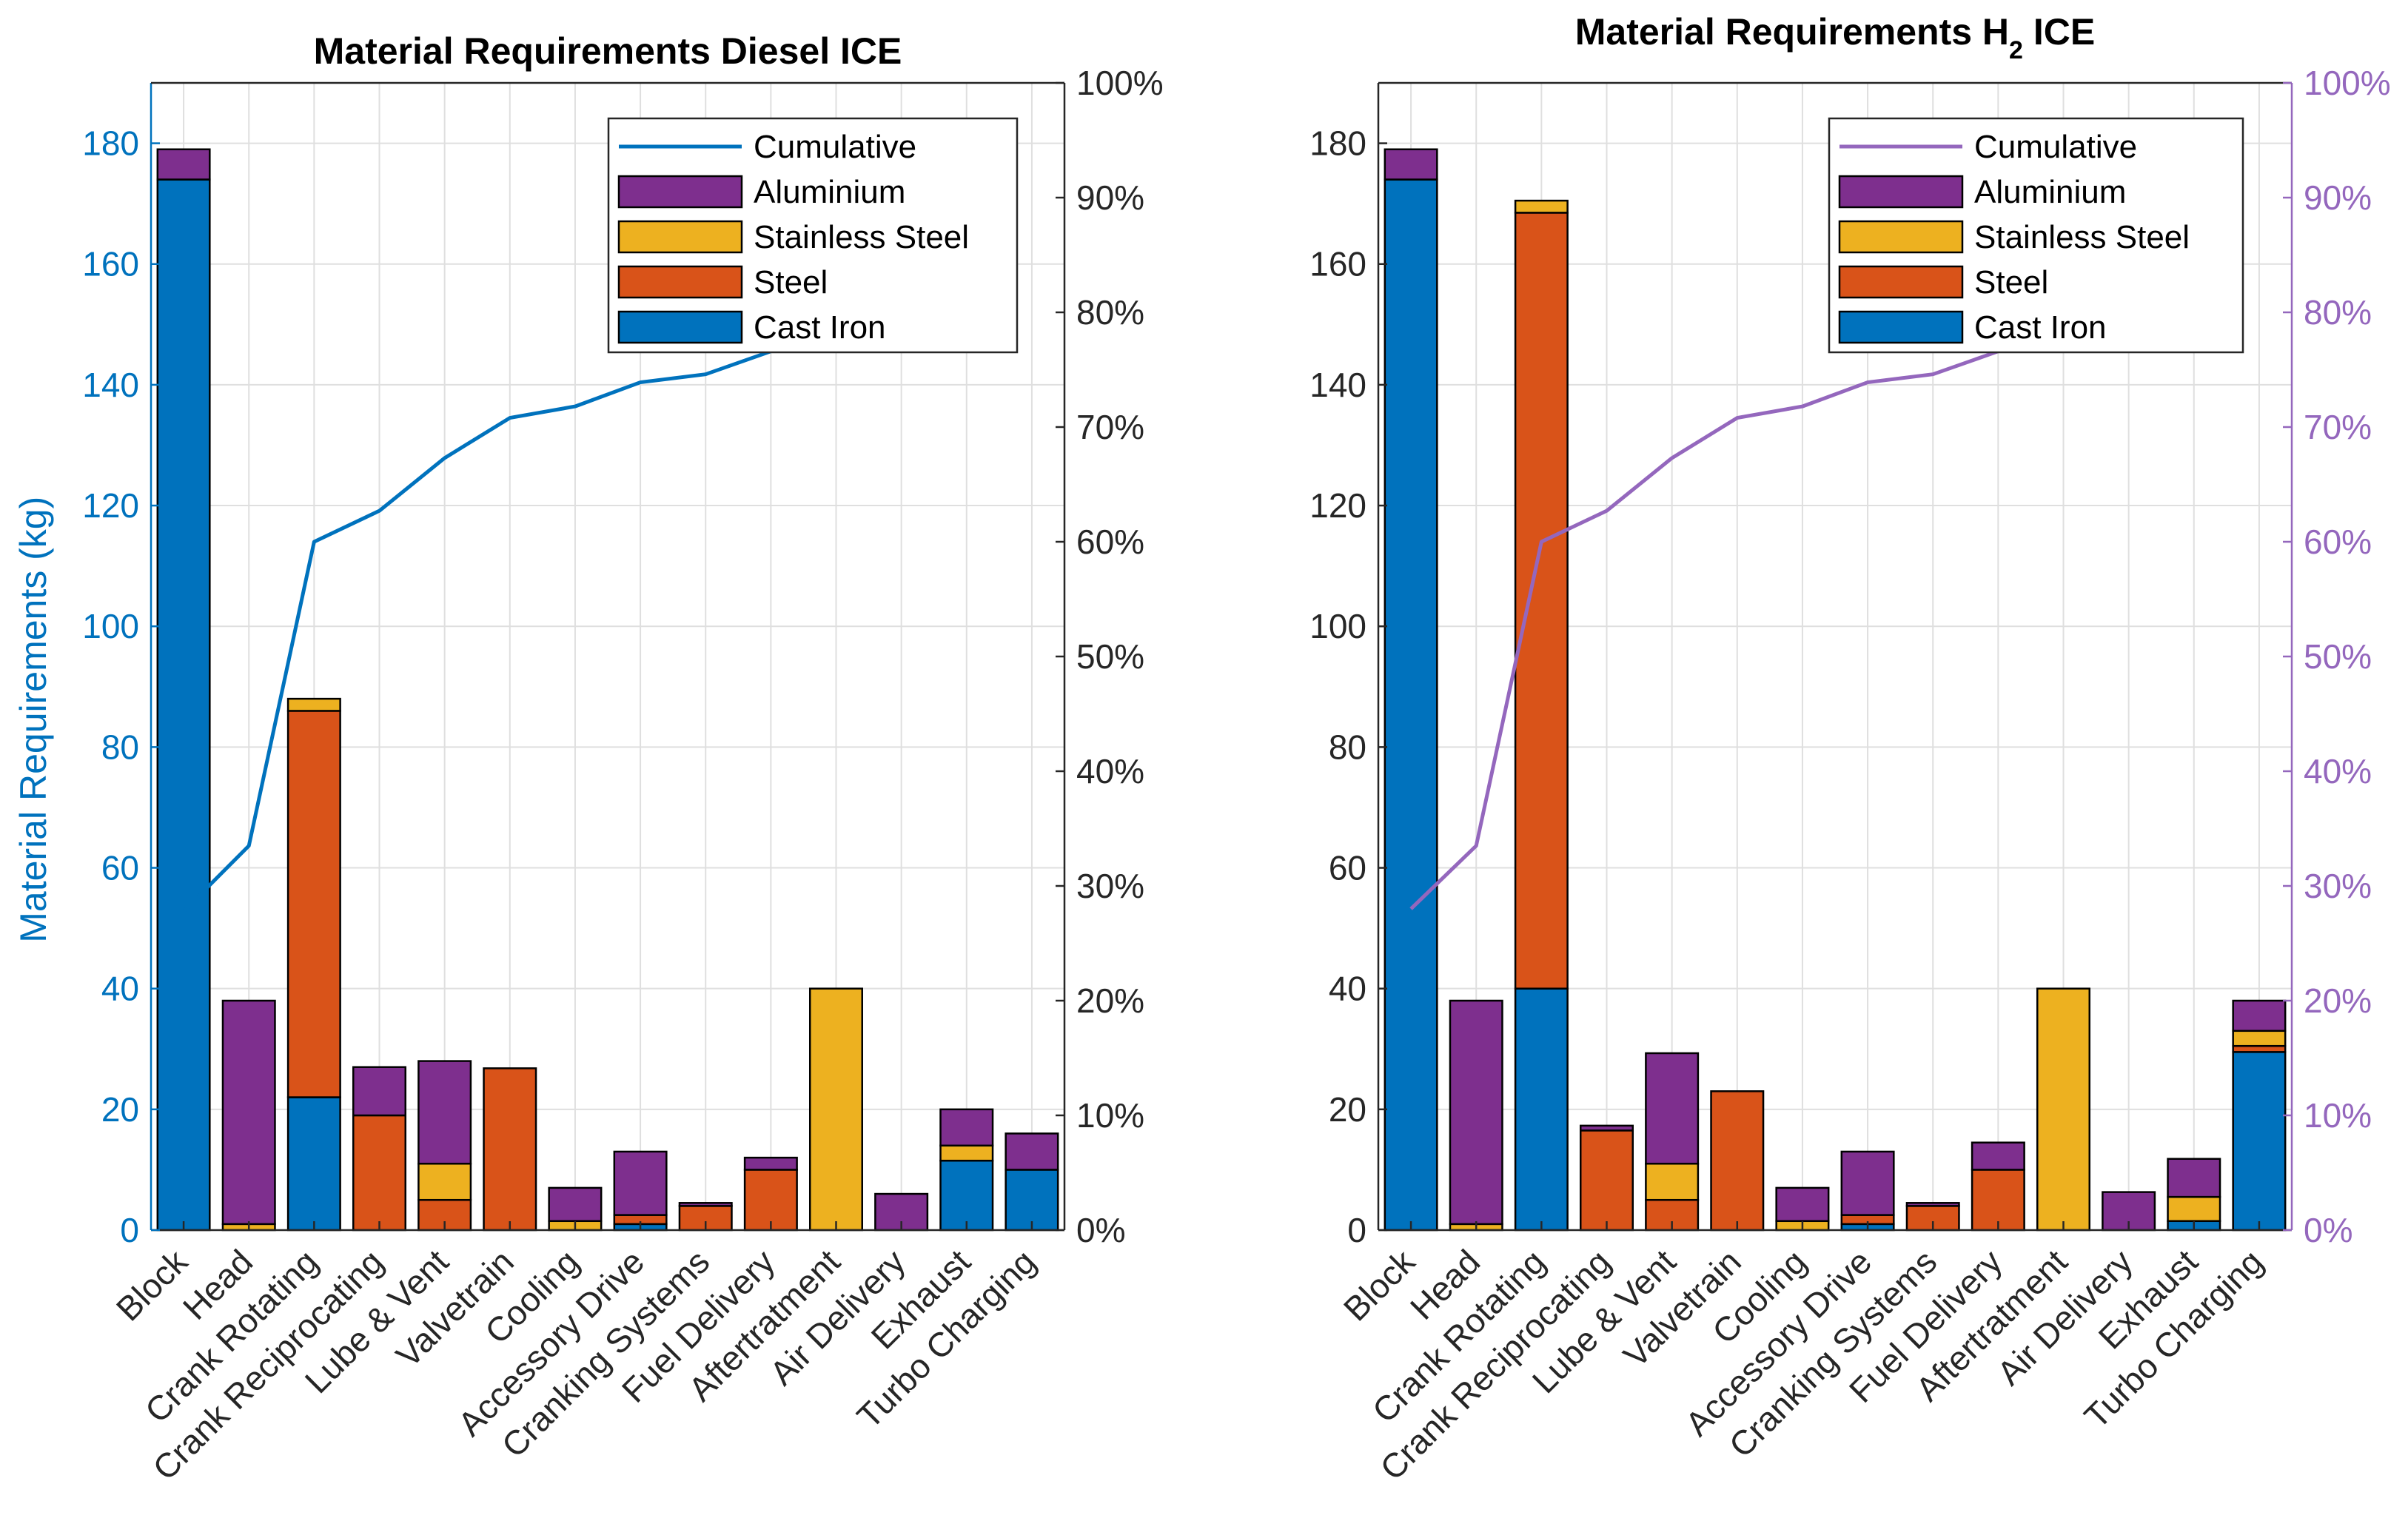  What do you see at coordinates (1337, 626) in the screenshot?
I see `y-tick-label-left: 100` at bounding box center [1337, 626].